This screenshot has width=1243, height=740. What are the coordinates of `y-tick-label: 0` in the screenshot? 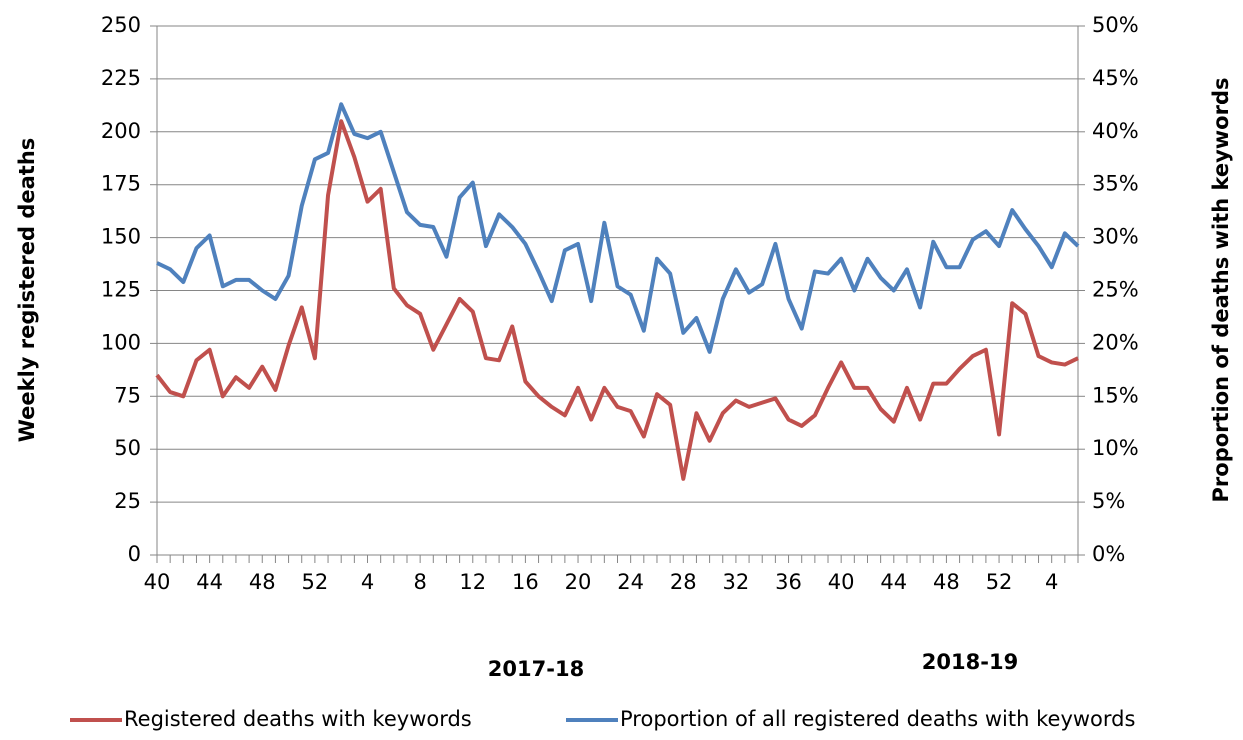 It's located at (134, 554).